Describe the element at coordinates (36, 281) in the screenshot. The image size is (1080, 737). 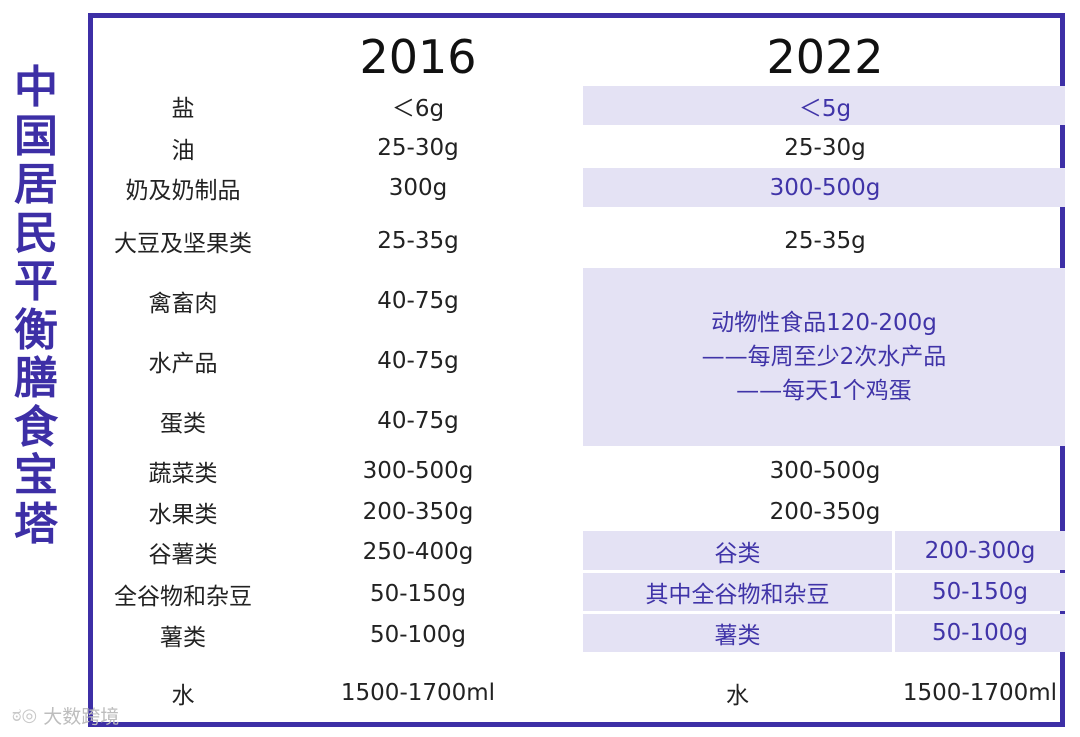
I see `side-title-char: 平` at that location.